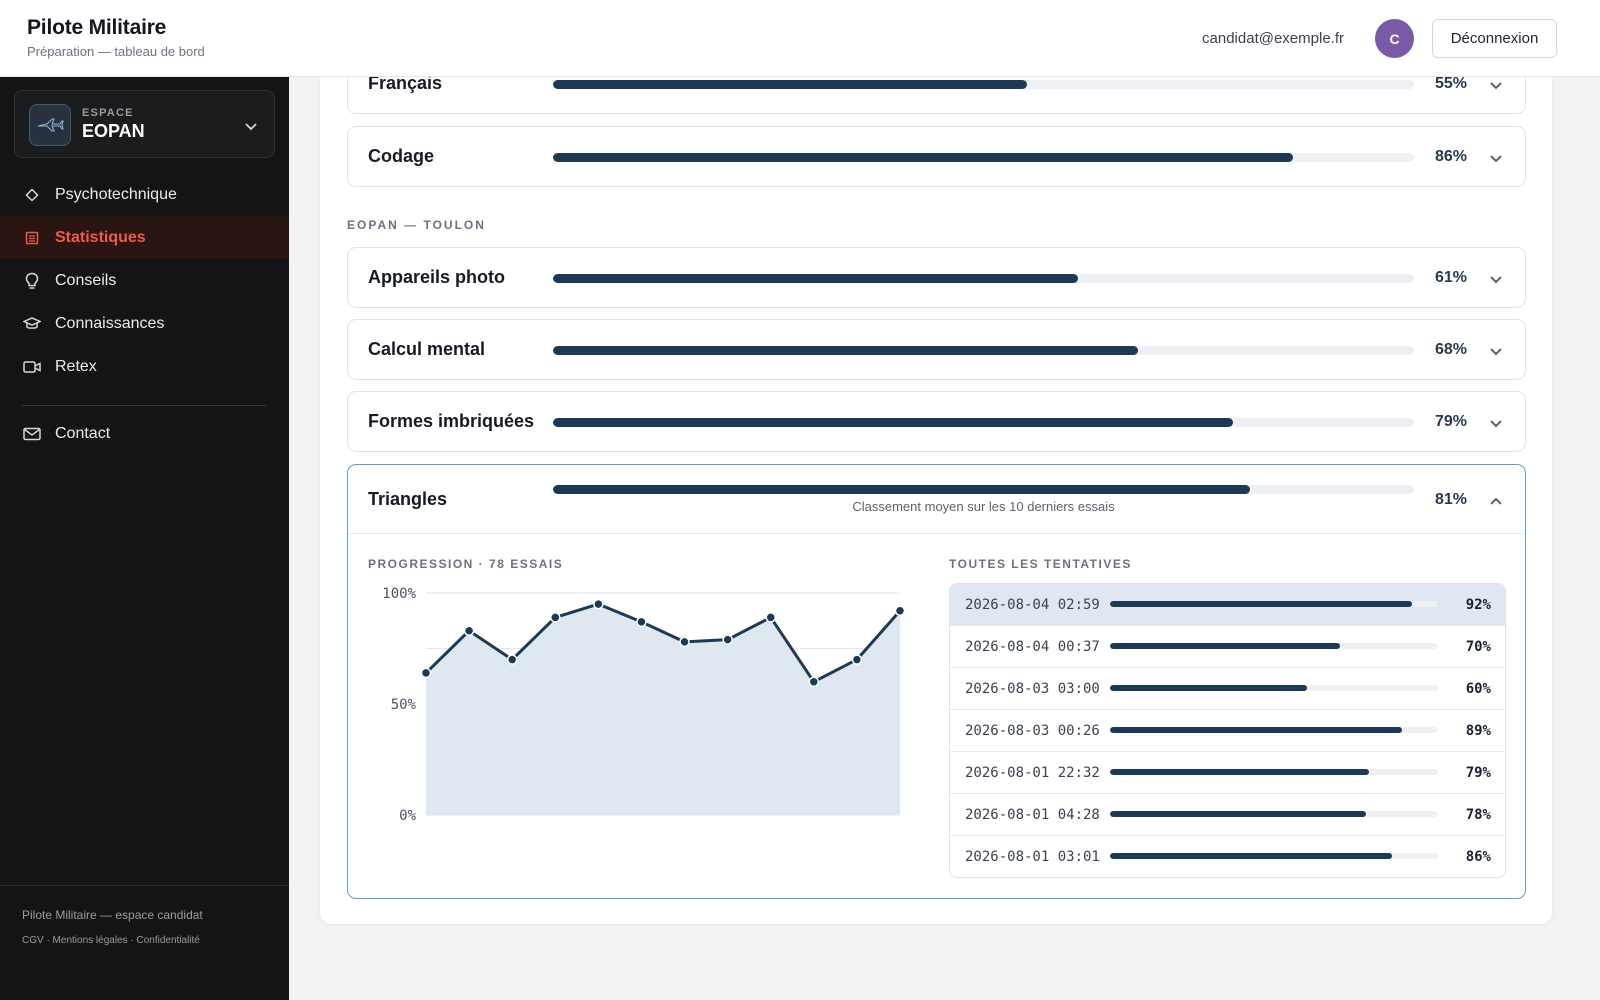 This screenshot has height=1000, width=1600. What do you see at coordinates (936, 421) in the screenshot?
I see `subject-row: Formes imbriquées 79%` at bounding box center [936, 421].